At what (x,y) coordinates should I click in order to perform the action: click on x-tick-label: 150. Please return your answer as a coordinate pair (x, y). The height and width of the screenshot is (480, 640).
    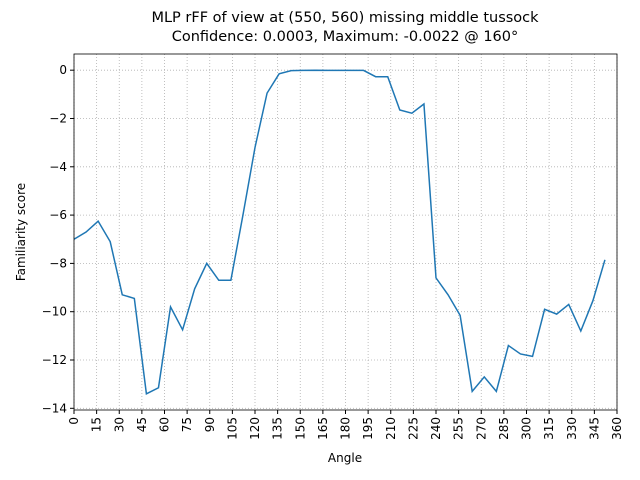
    Looking at the image, I should click on (300, 428).